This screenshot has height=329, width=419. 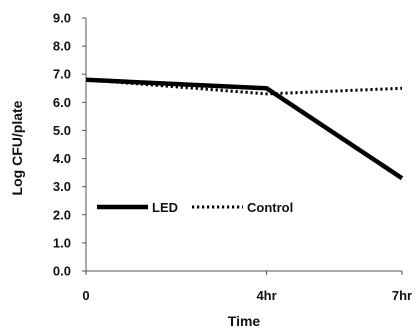 What do you see at coordinates (244, 87) in the screenshot?
I see `series-line-control` at bounding box center [244, 87].